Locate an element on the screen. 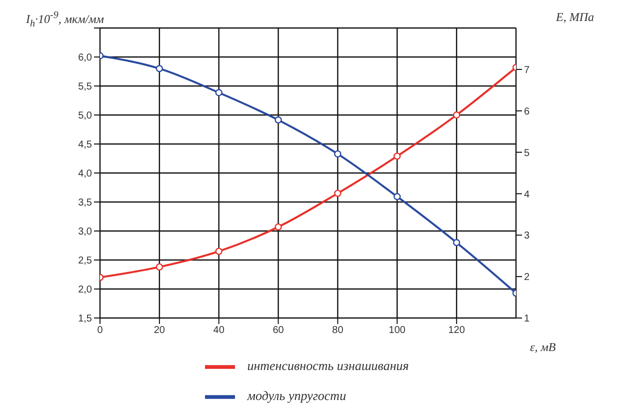 This screenshot has width=624, height=420. y-tick-label: 5,0 is located at coordinates (85, 116).